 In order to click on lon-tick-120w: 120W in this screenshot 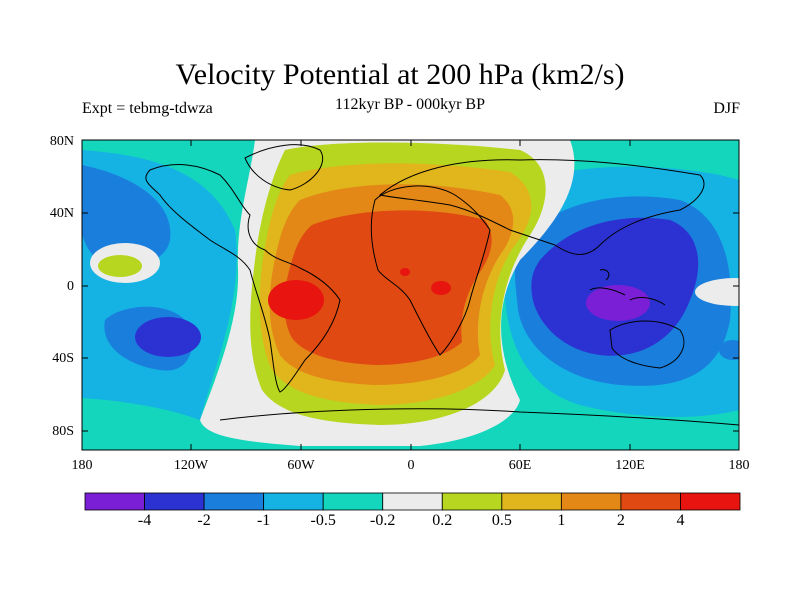, I will do `click(191, 465)`.